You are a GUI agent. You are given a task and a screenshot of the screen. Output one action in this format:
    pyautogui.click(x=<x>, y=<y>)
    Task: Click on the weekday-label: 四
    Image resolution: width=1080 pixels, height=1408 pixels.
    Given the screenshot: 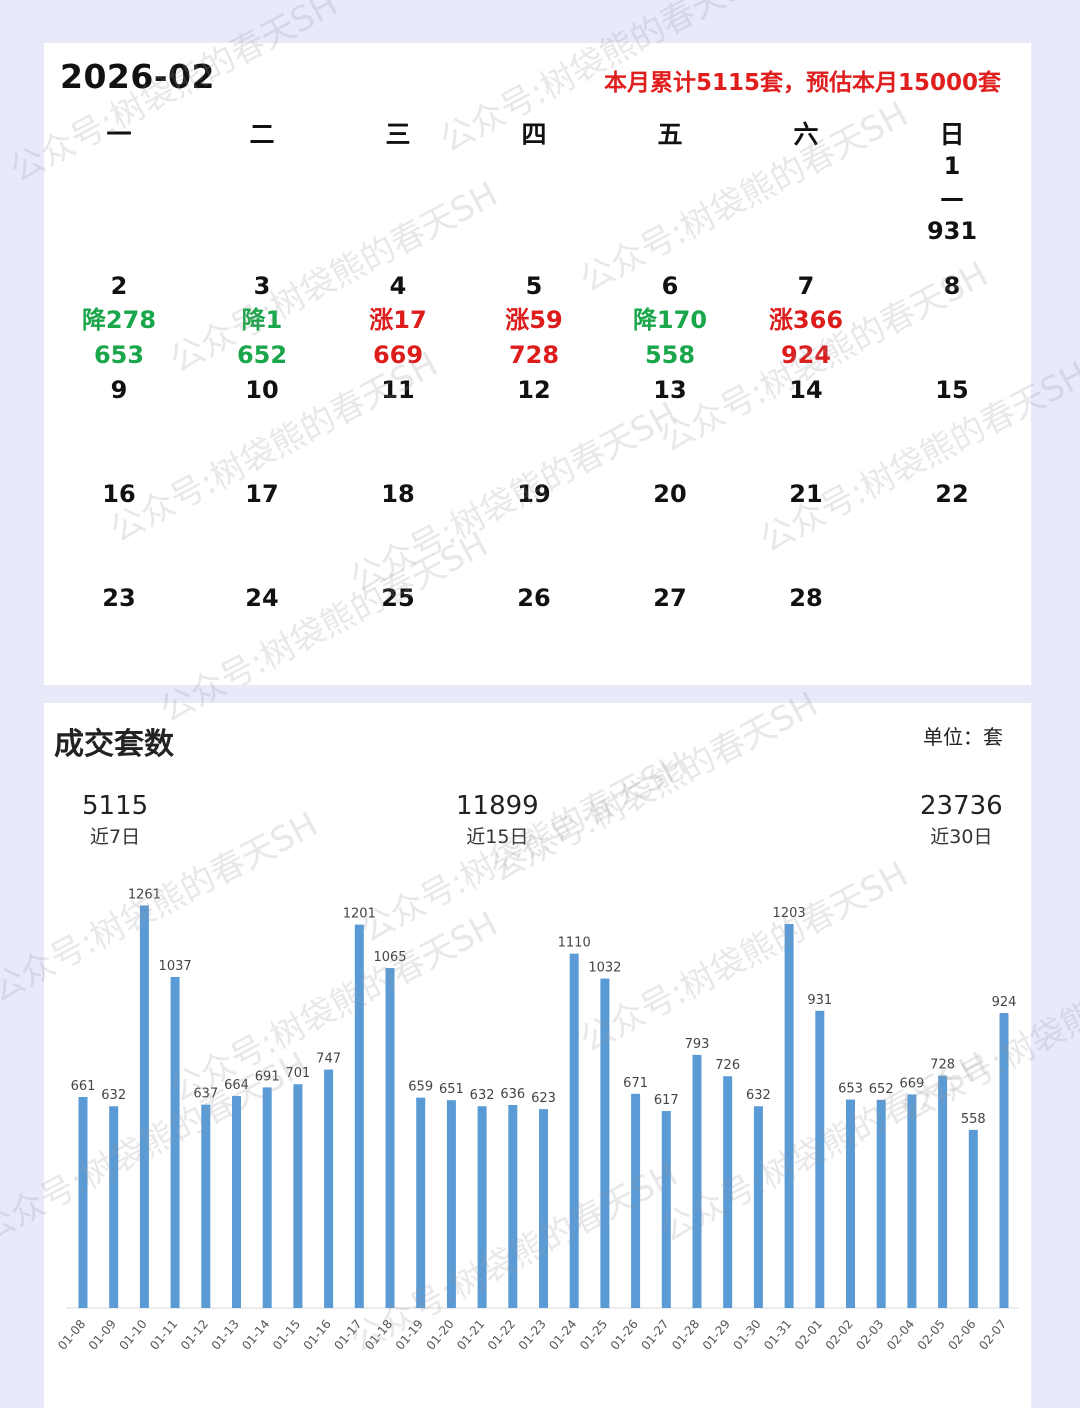 What is the action you would take?
    pyautogui.click(x=534, y=134)
    